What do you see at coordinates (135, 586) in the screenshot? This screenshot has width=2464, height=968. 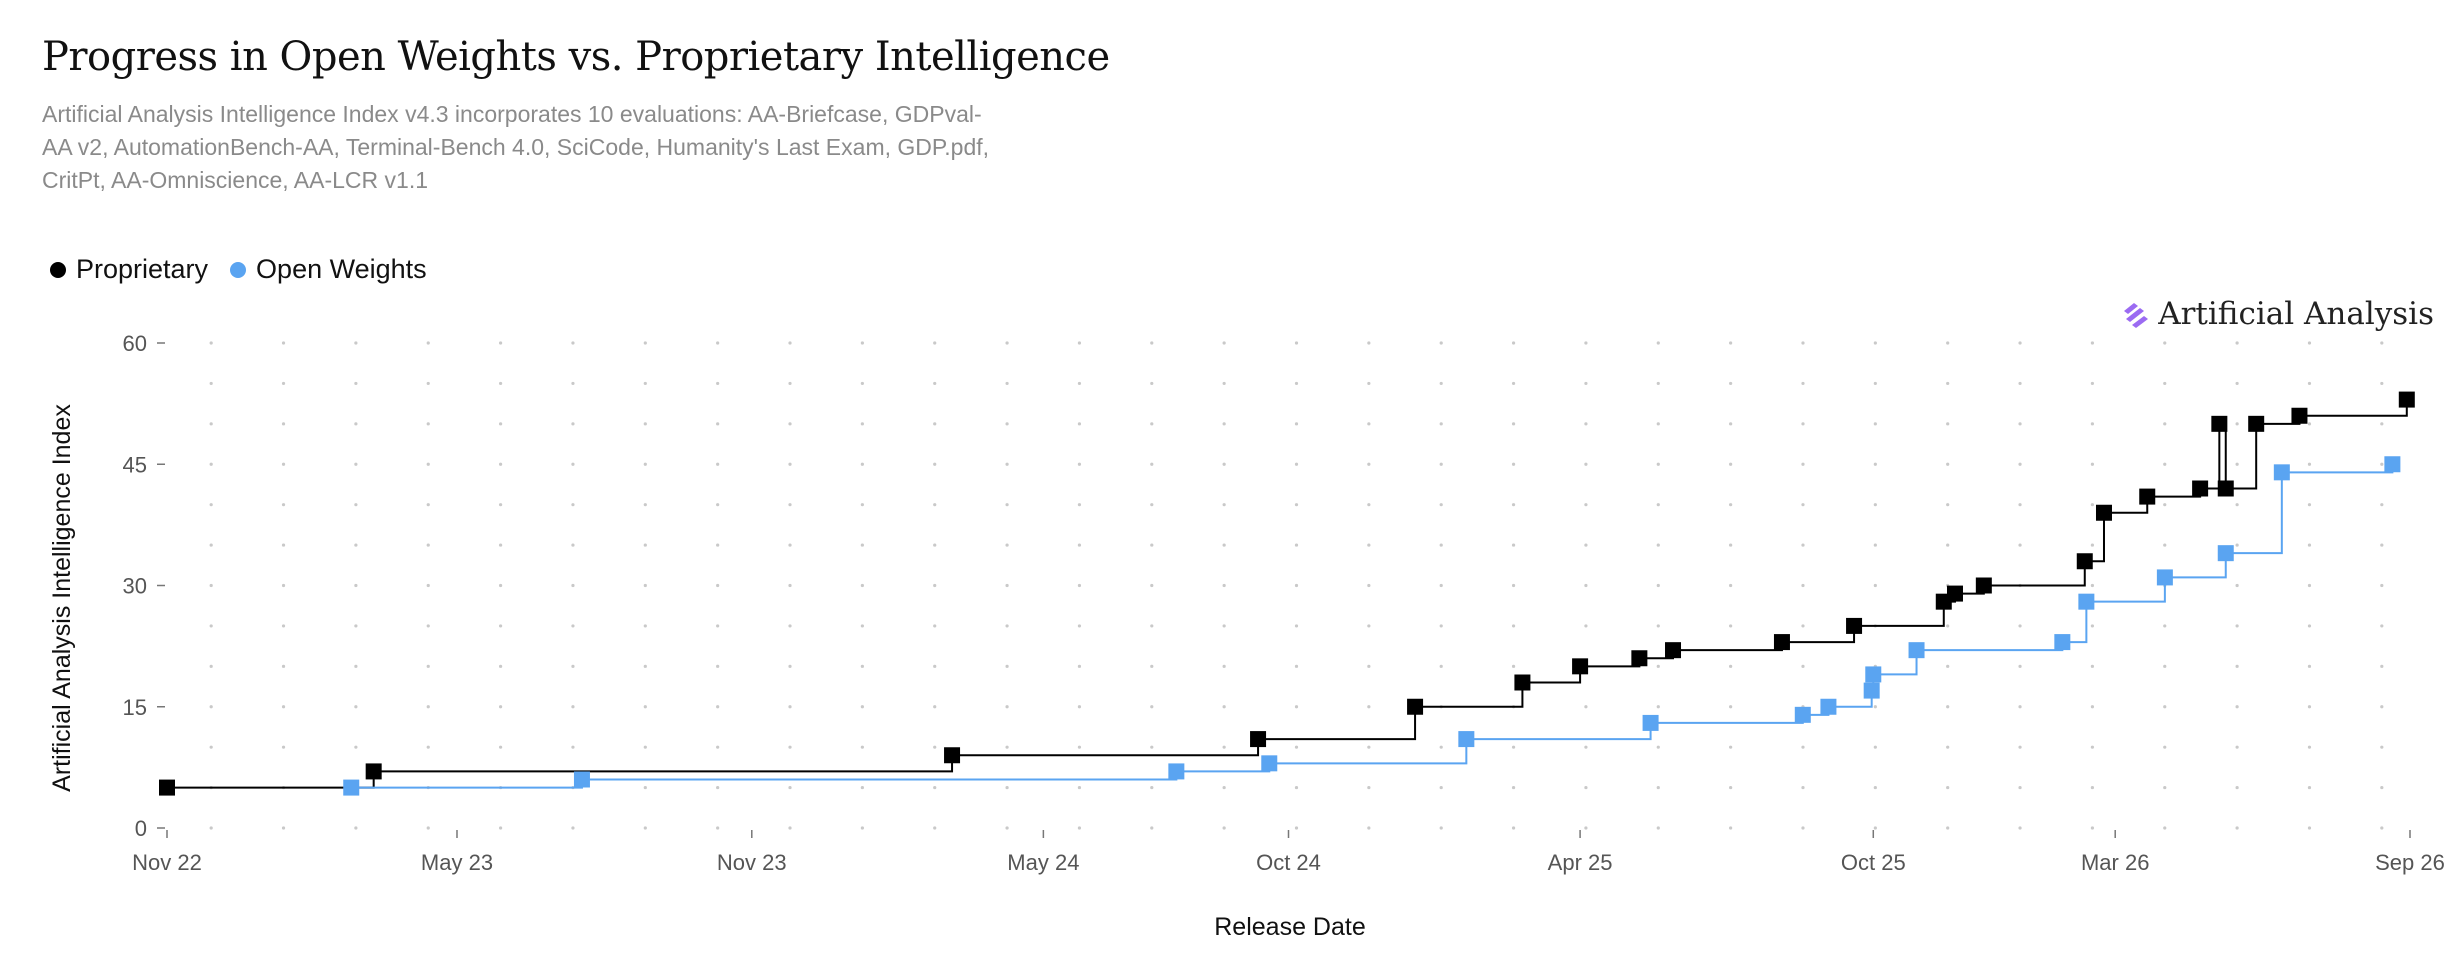 I see `y-tick-label: 30` at bounding box center [135, 586].